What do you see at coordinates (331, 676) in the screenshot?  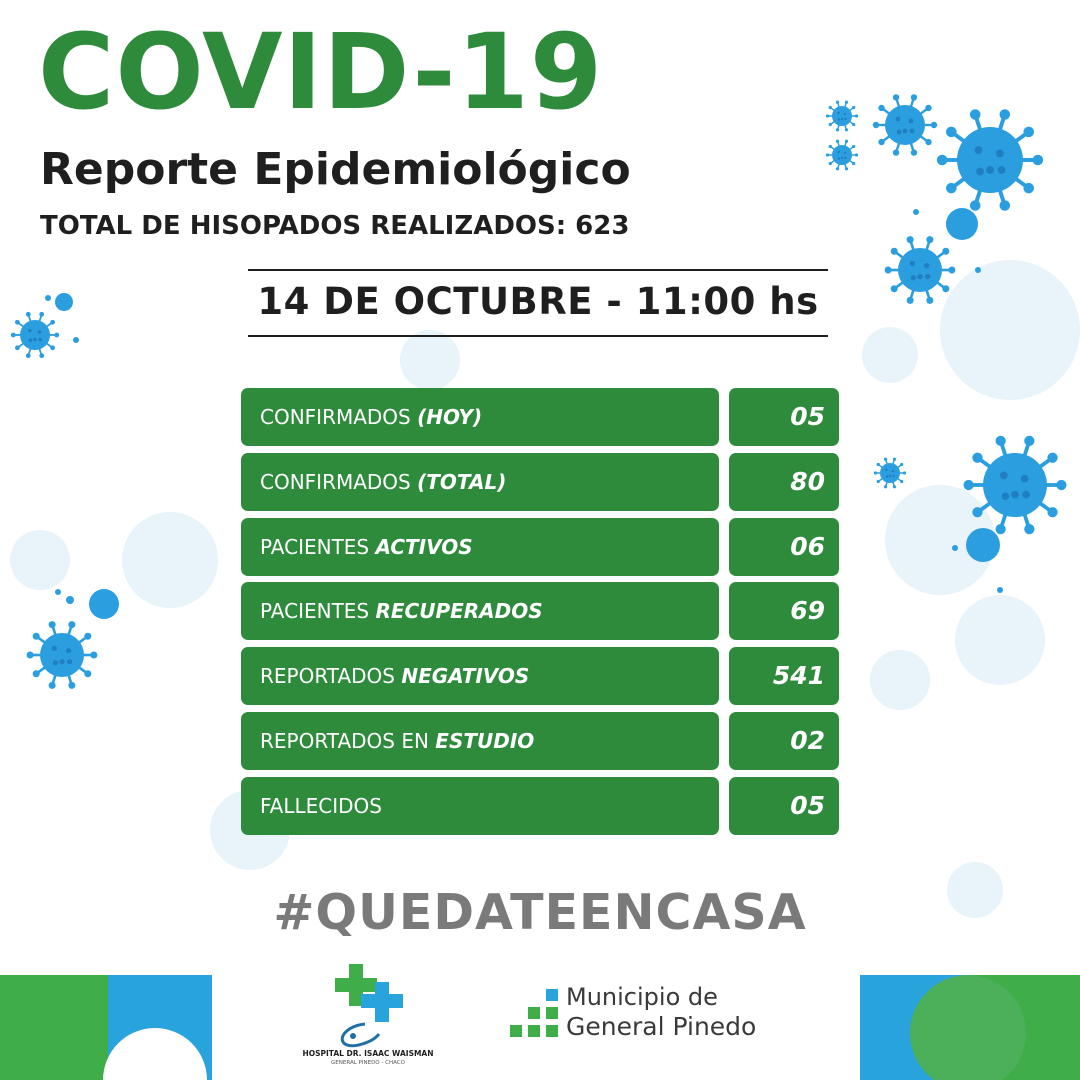 I see `stat-label-text: REPORTADOS` at bounding box center [331, 676].